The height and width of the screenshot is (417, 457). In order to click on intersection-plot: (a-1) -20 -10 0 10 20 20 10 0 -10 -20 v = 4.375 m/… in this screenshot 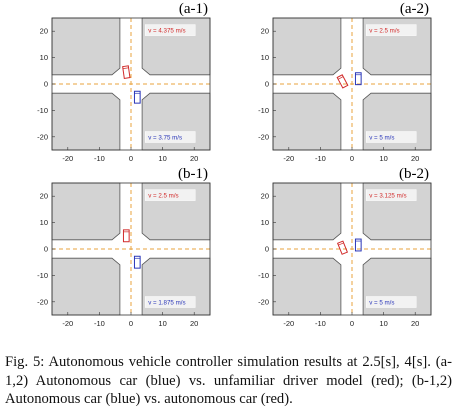, I will do `click(124, 82)`.